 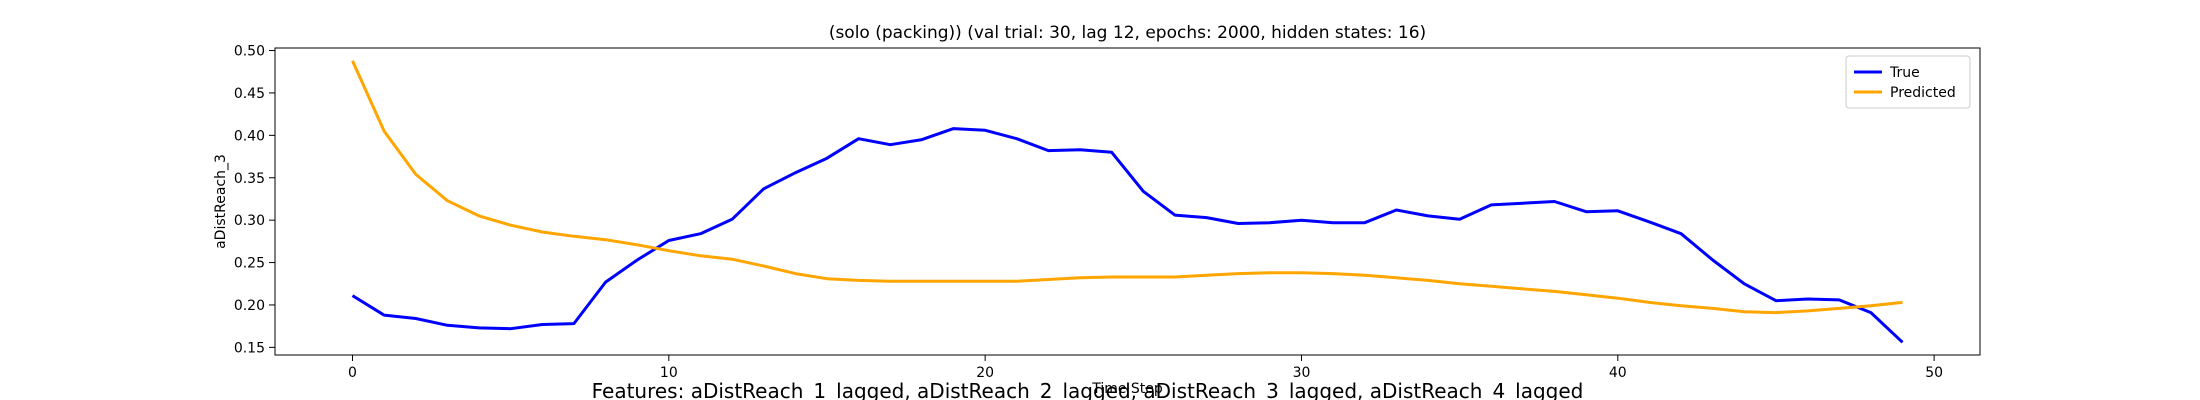 What do you see at coordinates (249, 306) in the screenshot?
I see `y-tick-label: 0.20` at bounding box center [249, 306].